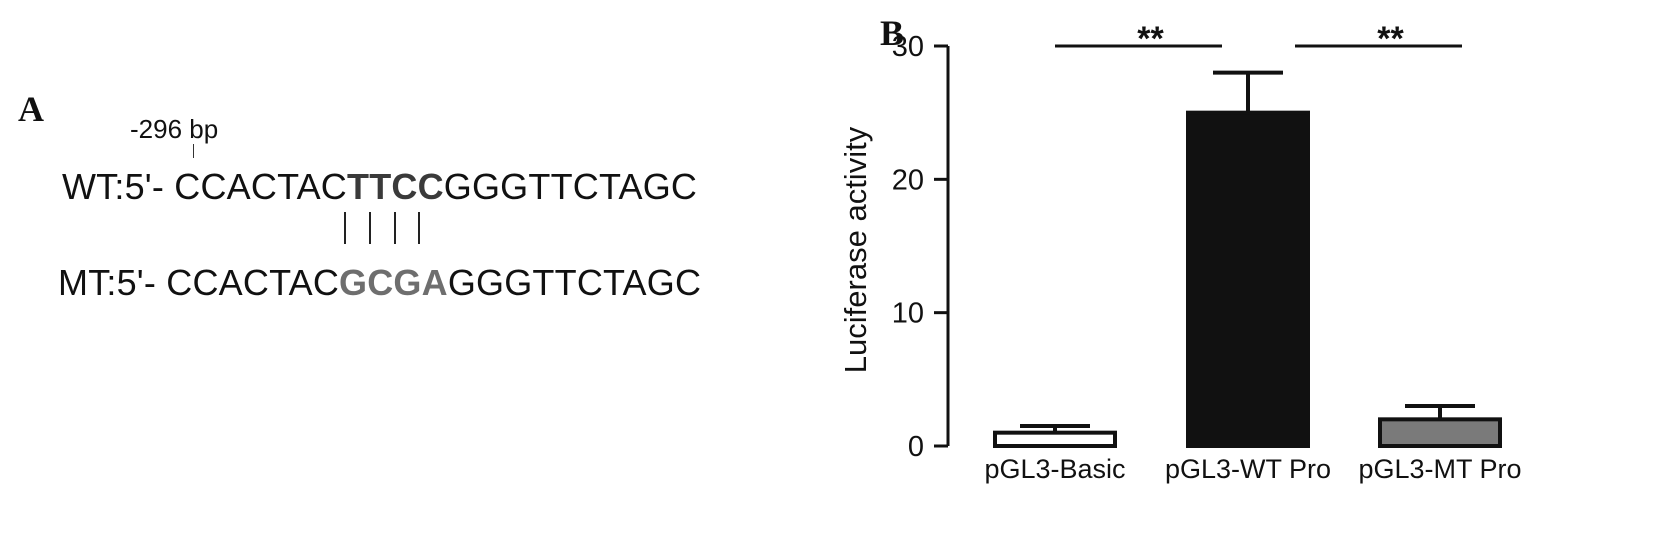  Describe the element at coordinates (112, 282) in the screenshot. I see `mt-prefix: MT:5'-` at that location.